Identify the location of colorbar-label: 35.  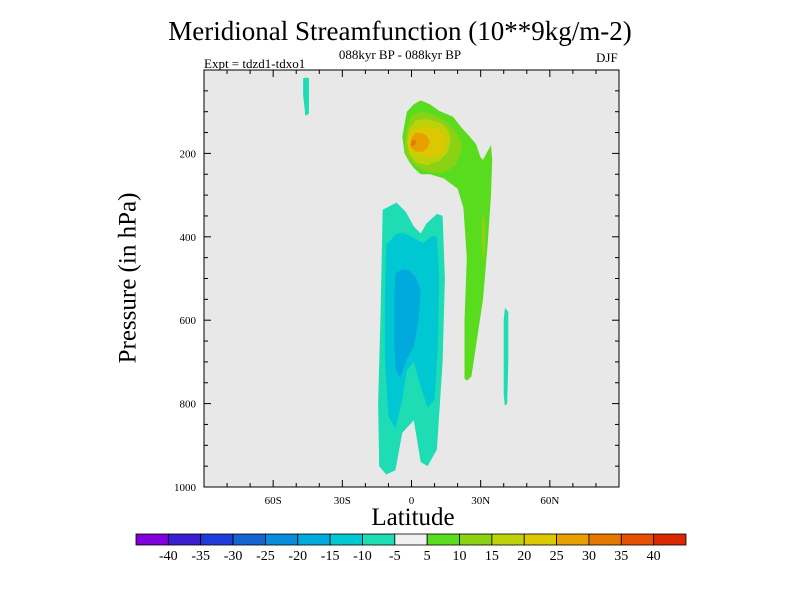
(621, 556).